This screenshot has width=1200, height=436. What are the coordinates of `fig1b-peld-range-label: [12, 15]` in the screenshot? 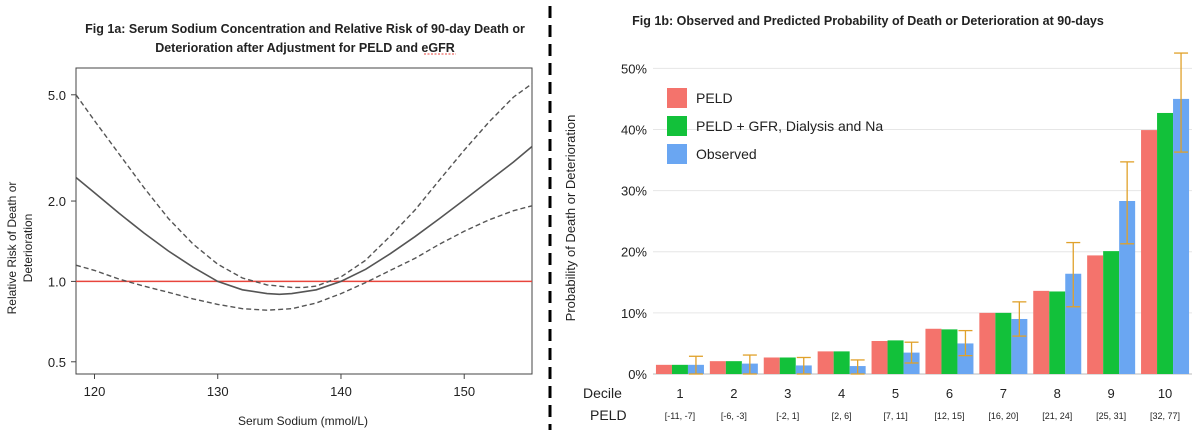 It's located at (949, 416).